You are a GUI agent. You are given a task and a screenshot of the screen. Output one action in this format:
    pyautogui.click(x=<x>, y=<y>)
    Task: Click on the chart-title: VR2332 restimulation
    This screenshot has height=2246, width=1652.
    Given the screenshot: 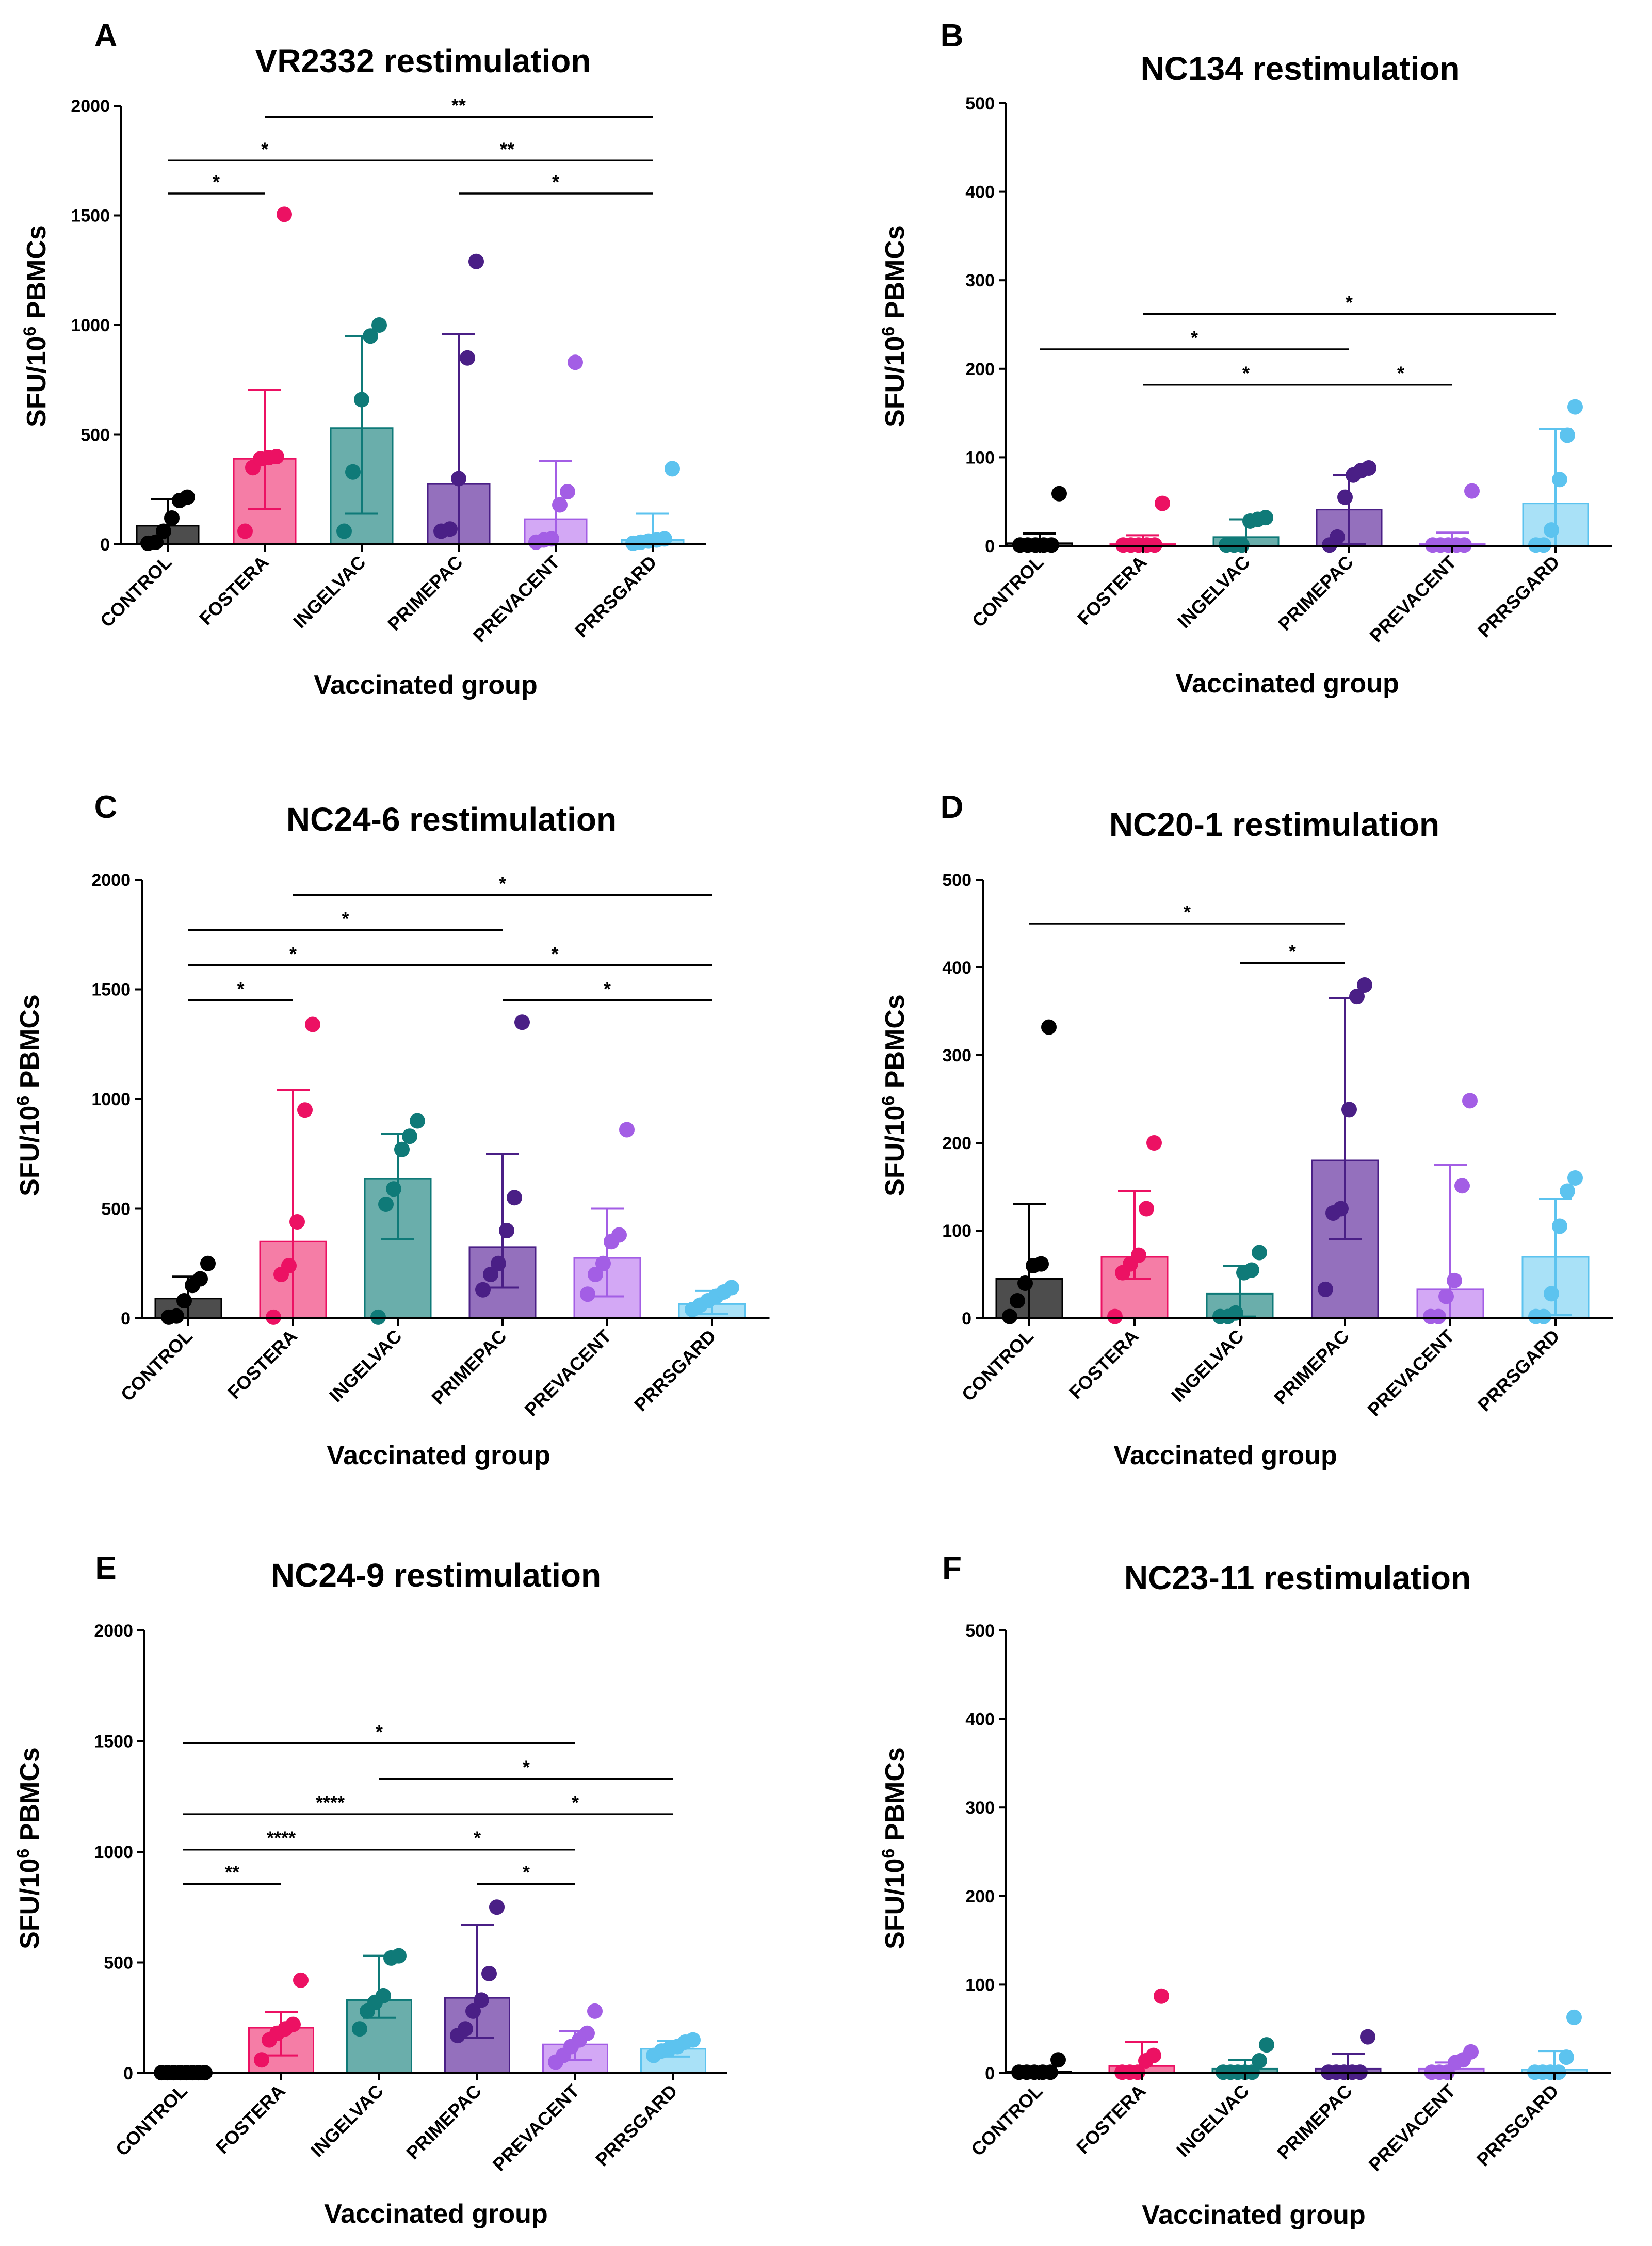 What is the action you would take?
    pyautogui.click(x=423, y=60)
    